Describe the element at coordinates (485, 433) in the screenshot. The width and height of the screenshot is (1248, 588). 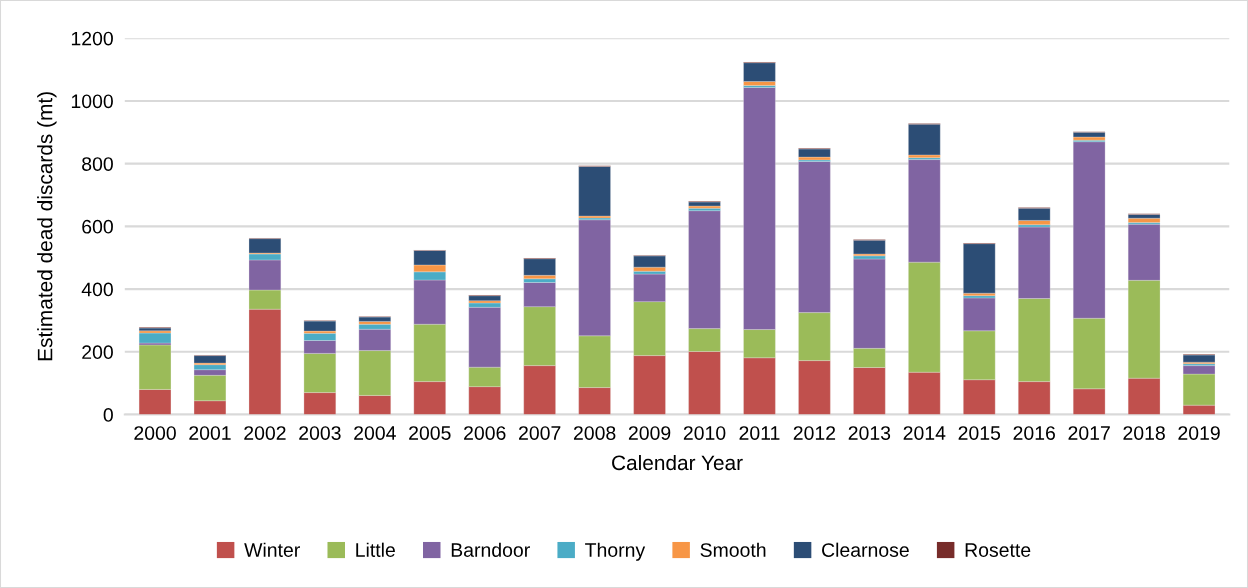
I see `x-tick-label: 2006` at that location.